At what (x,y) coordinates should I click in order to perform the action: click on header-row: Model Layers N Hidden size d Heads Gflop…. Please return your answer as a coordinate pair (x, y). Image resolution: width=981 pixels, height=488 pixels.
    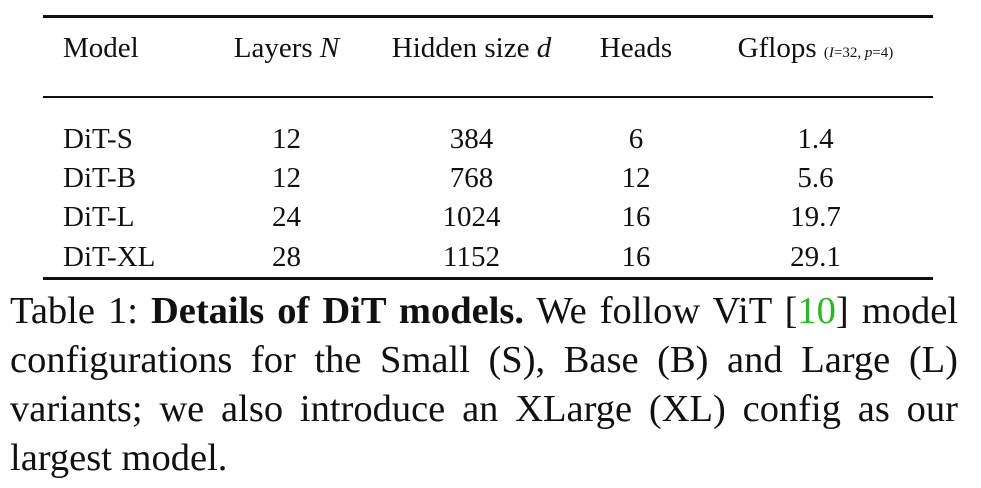
    Looking at the image, I should click on (488, 46).